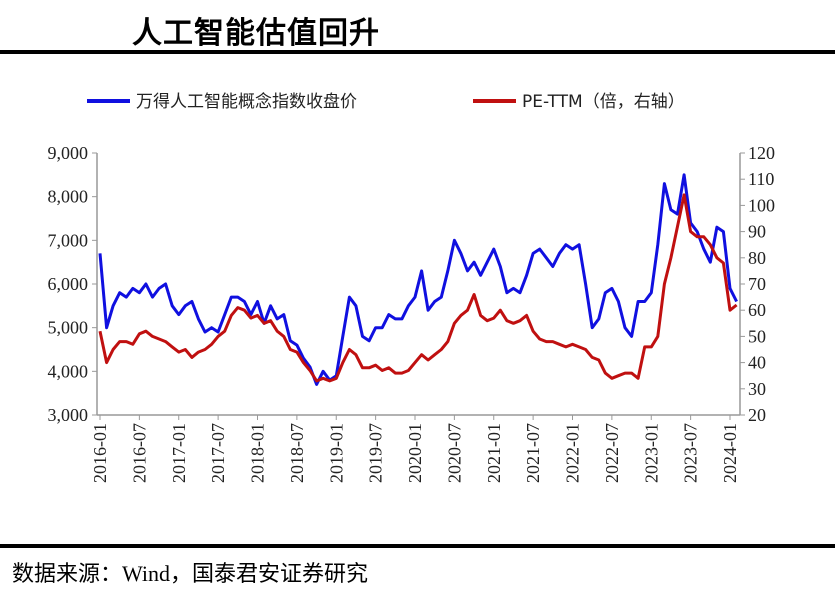  What do you see at coordinates (454, 453) in the screenshot?
I see `x-tick-label: 2020-07` at bounding box center [454, 453].